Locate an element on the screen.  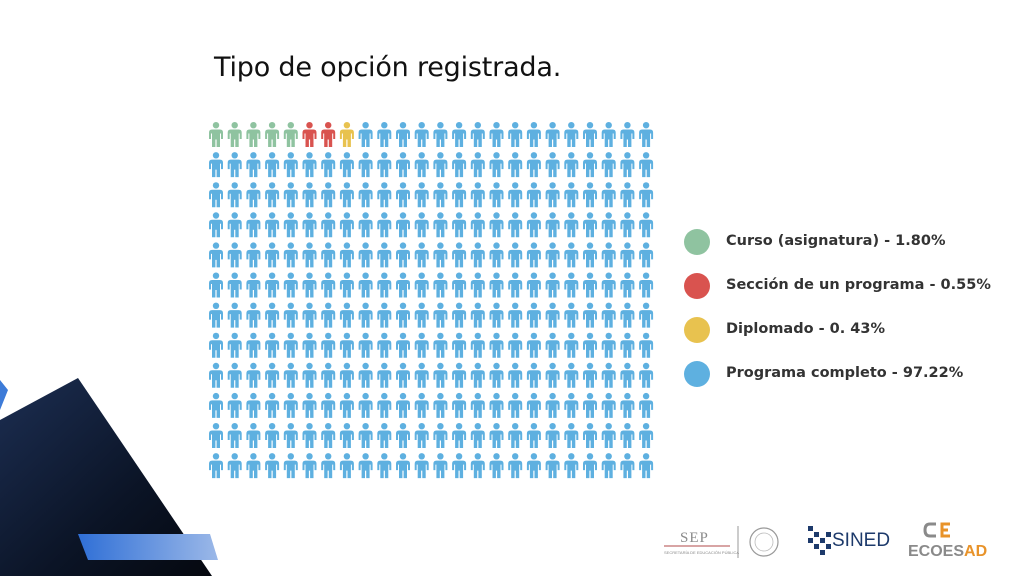
sined-logo: SINED is located at coordinates (849, 540).